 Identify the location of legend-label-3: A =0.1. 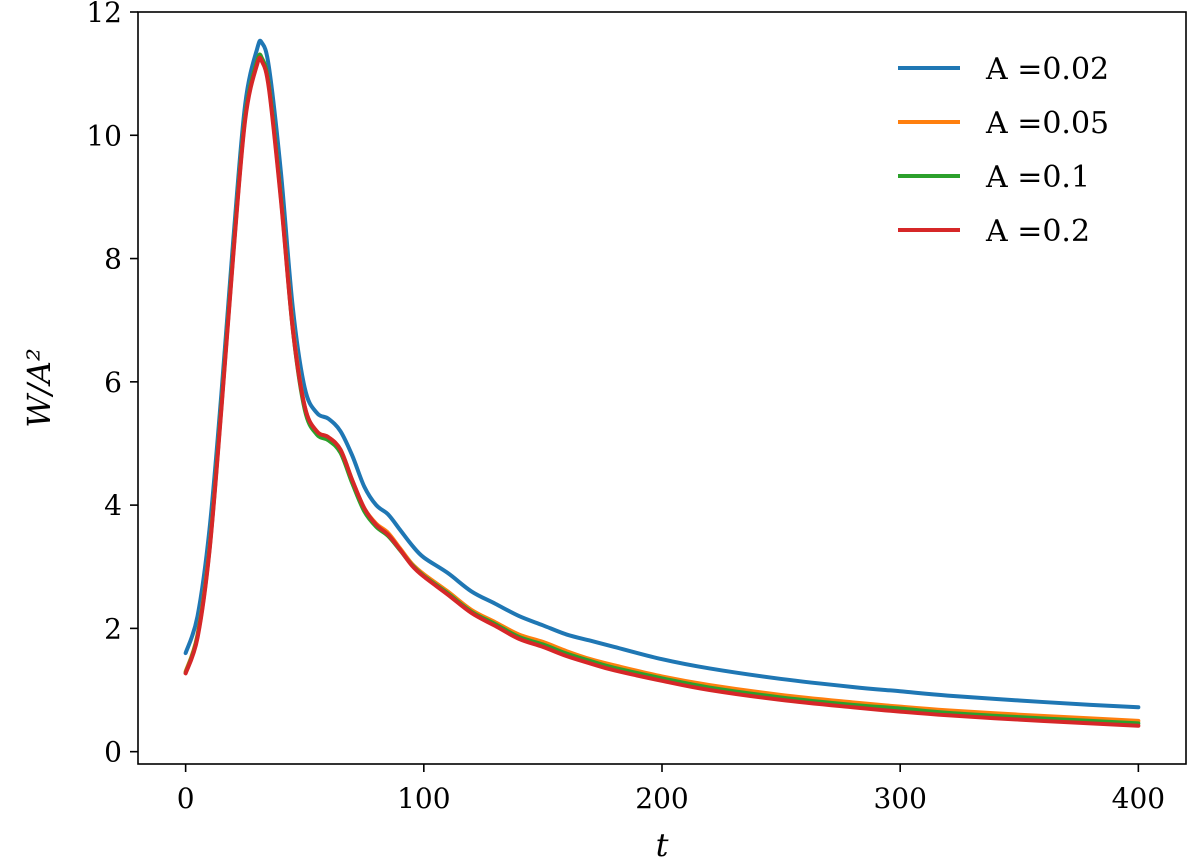
(1037, 177).